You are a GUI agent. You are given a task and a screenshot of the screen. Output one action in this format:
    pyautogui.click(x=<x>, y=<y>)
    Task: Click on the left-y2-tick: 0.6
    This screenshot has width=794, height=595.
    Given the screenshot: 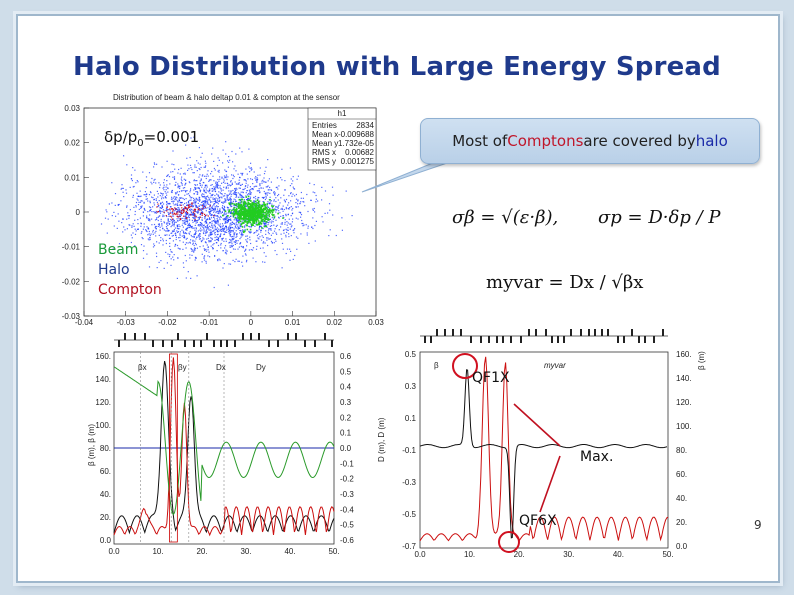 What is the action you would take?
    pyautogui.click(x=346, y=356)
    